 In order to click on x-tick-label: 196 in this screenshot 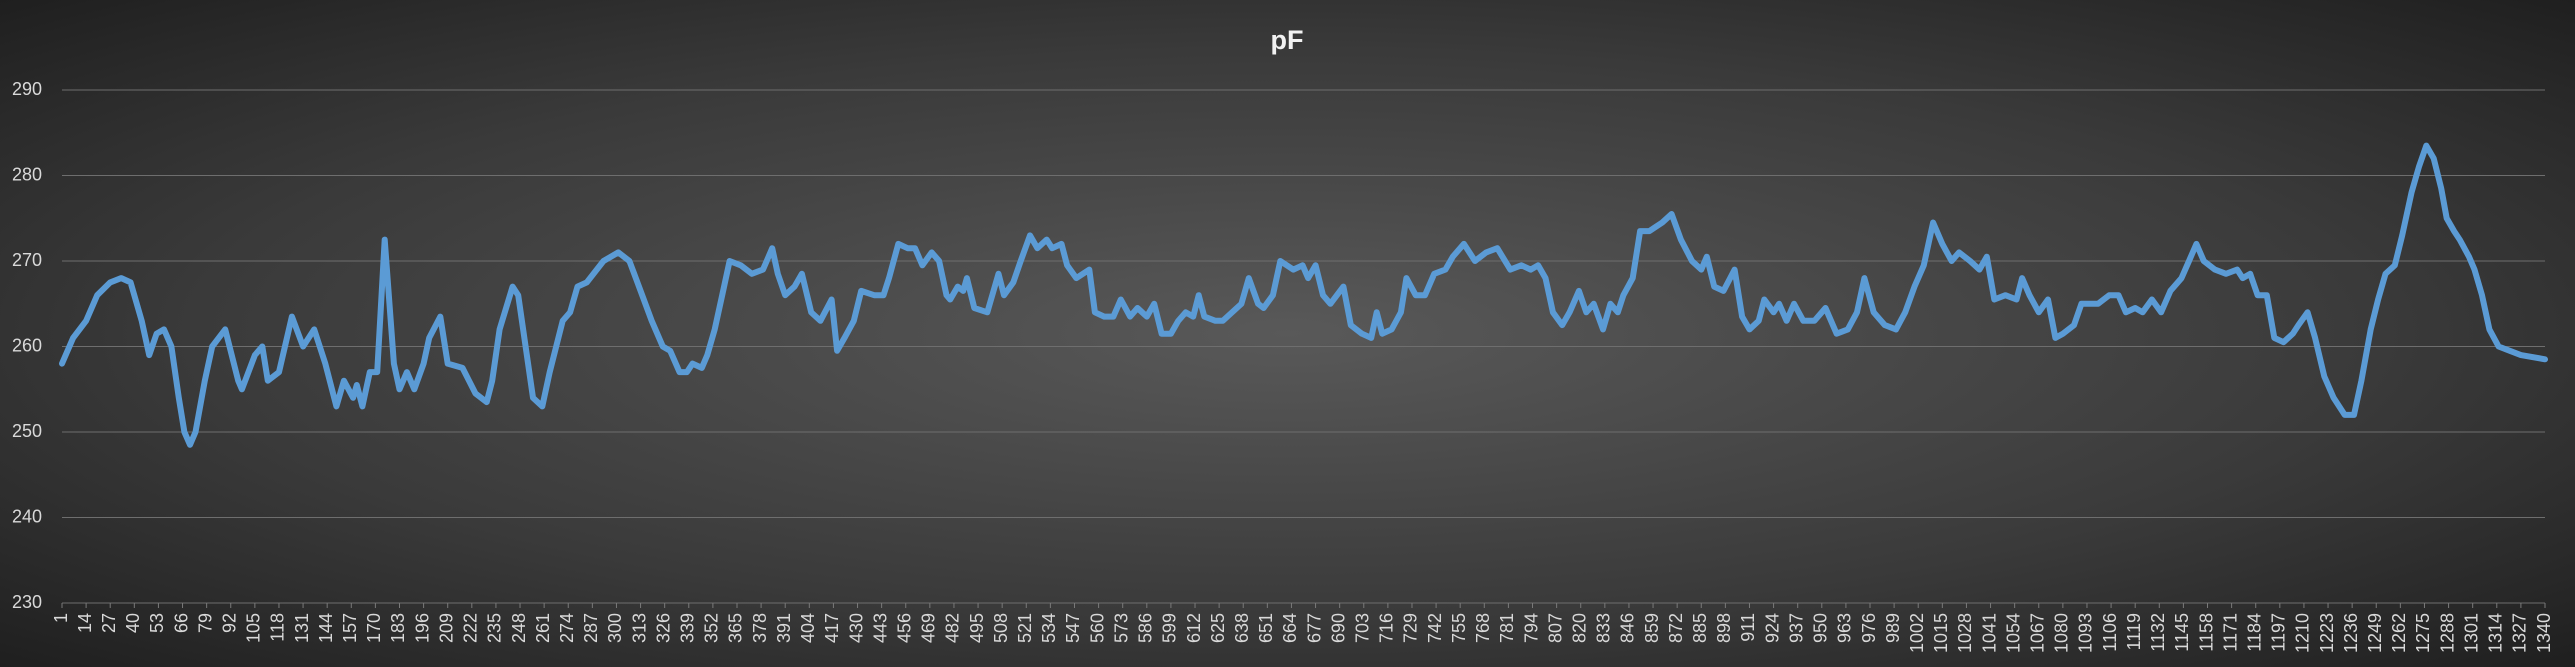, I will do `click(422, 628)`.